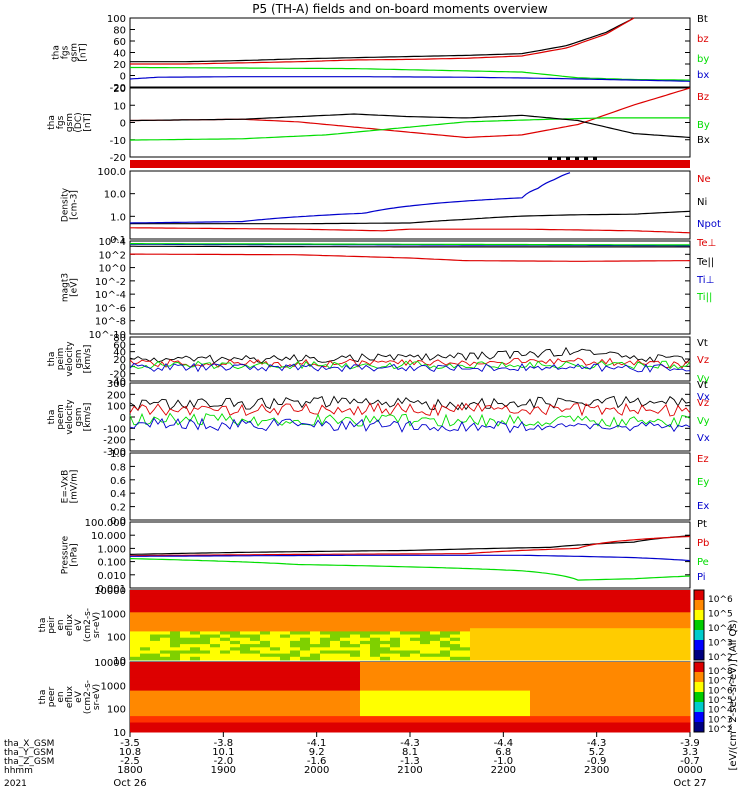  I want to click on y-axis-label: velocity, so click(70, 417).